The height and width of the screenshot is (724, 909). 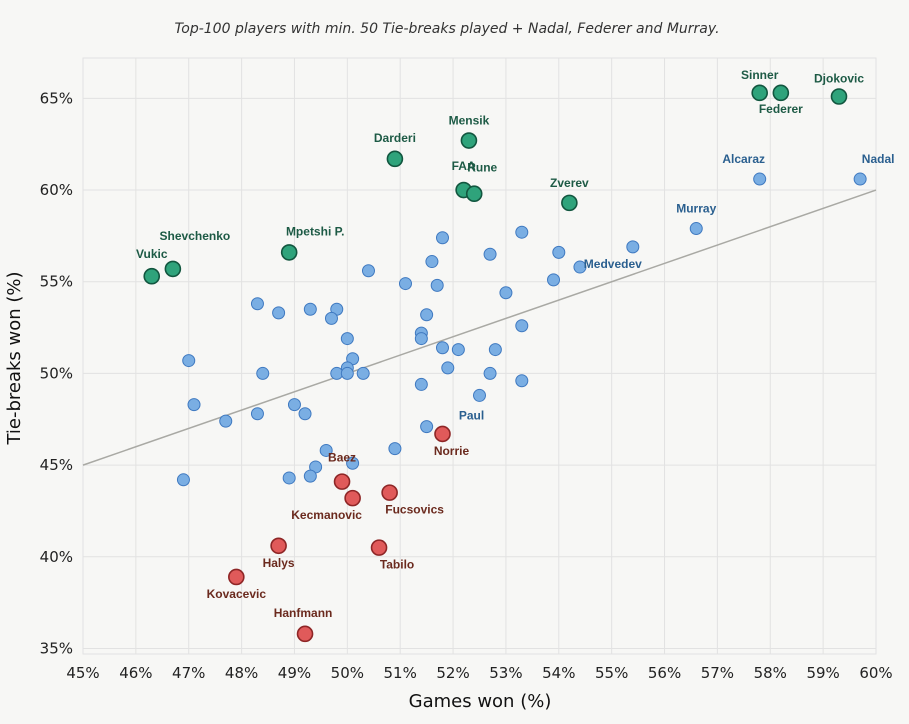 What do you see at coordinates (633, 247) in the screenshot?
I see `point-average-medvedev` at bounding box center [633, 247].